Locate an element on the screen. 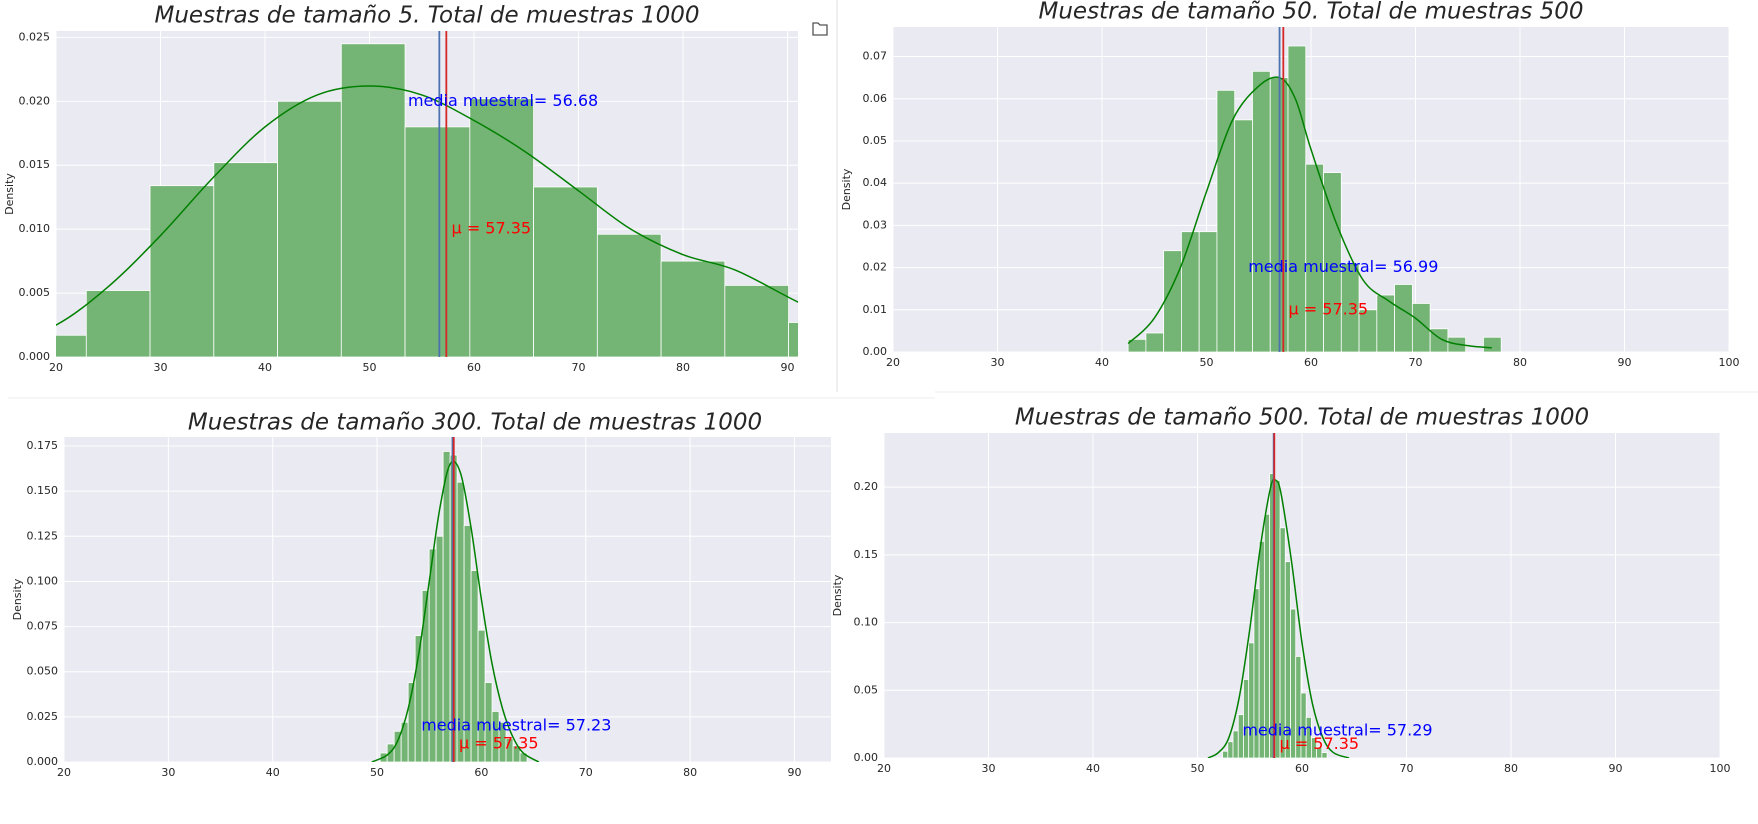  y-tick-label: 0.015 is located at coordinates (35, 164).